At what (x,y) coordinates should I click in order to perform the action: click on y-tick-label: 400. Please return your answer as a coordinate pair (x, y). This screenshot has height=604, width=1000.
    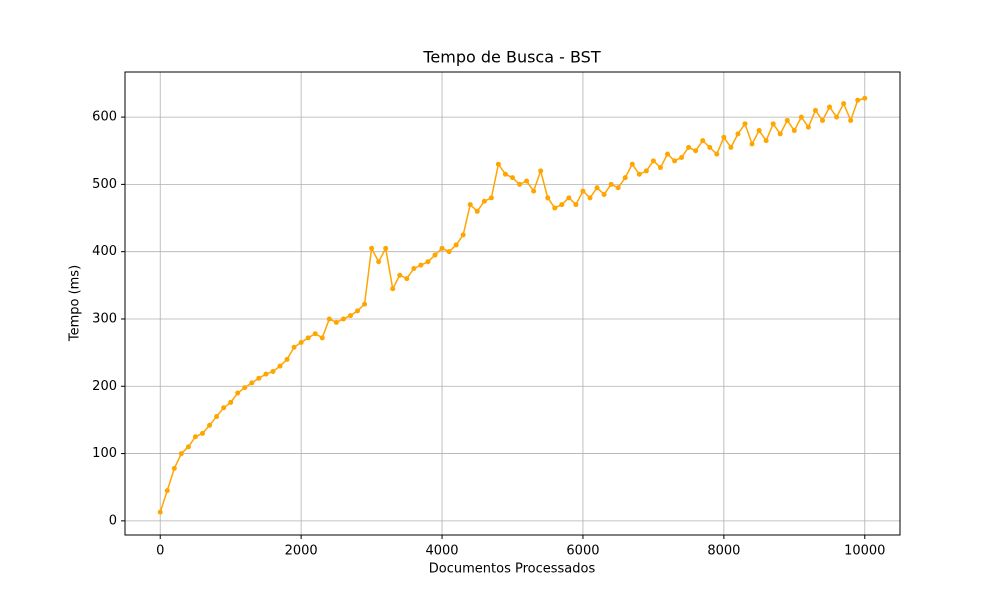
    Looking at the image, I should click on (104, 251).